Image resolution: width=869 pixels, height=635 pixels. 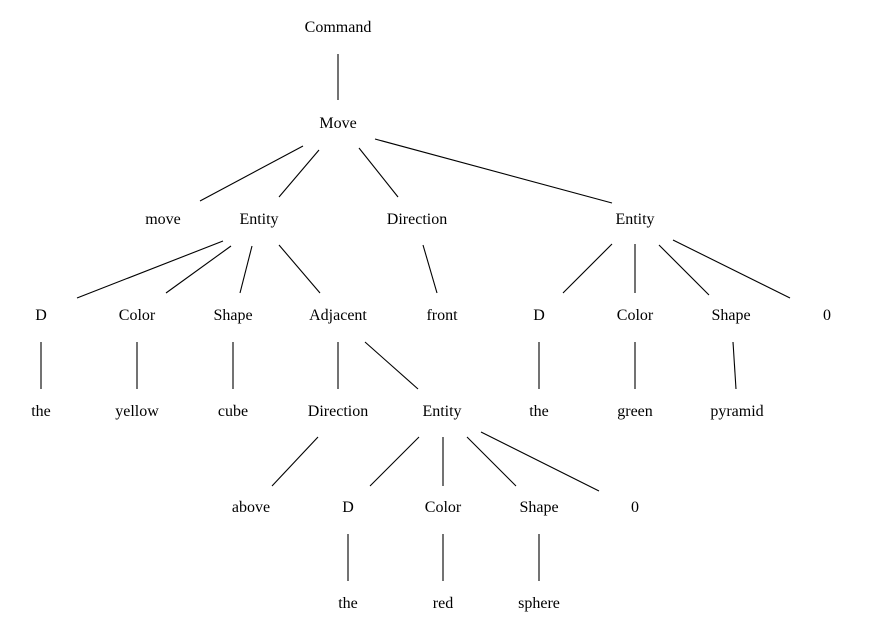 What do you see at coordinates (233, 315) in the screenshot?
I see `node-shape-1: Shape` at bounding box center [233, 315].